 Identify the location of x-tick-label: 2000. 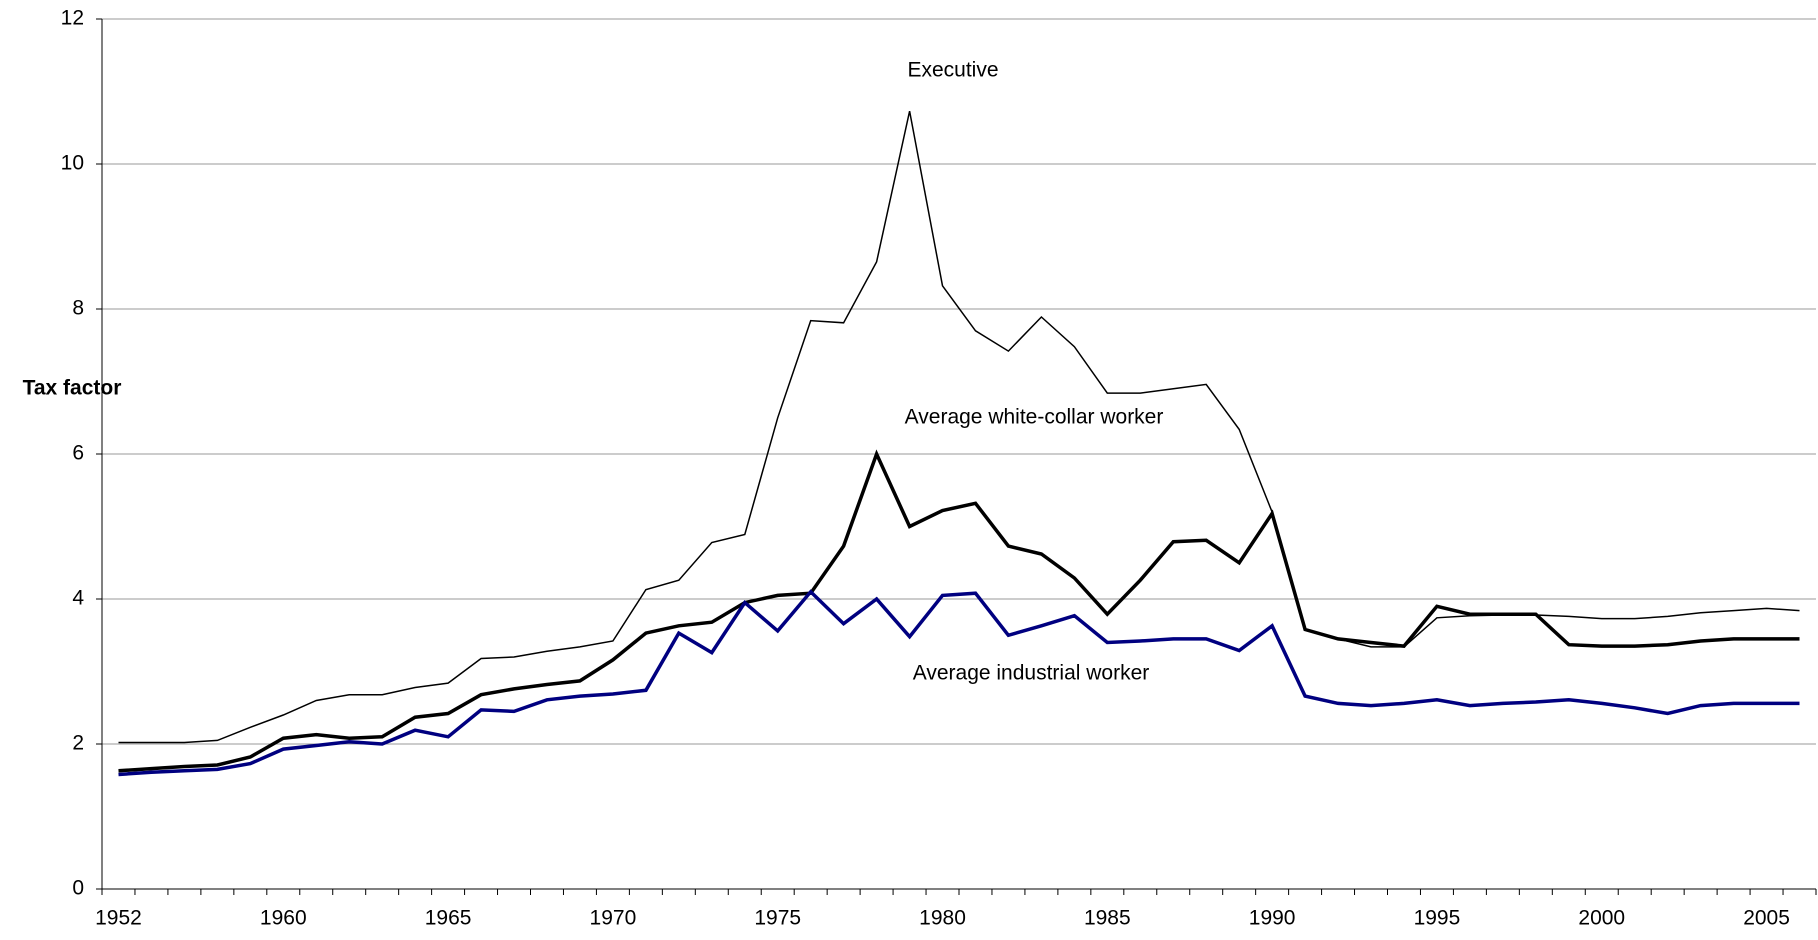
(1601, 918).